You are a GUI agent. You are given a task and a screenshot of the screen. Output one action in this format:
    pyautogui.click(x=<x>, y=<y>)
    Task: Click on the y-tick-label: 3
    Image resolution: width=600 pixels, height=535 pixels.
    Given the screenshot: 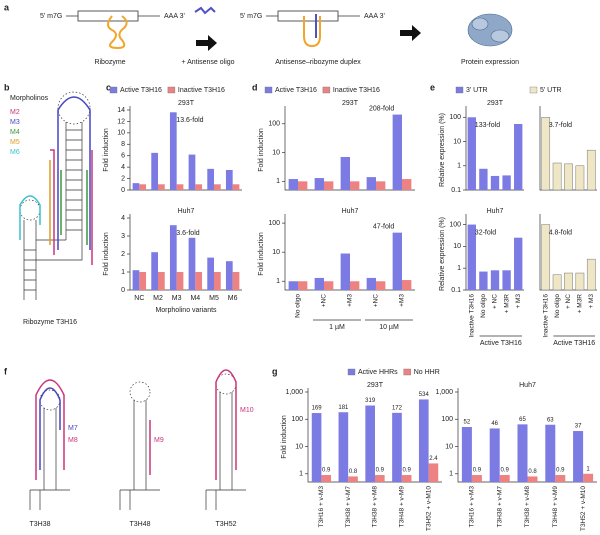 What is the action you would take?
    pyautogui.click(x=123, y=236)
    